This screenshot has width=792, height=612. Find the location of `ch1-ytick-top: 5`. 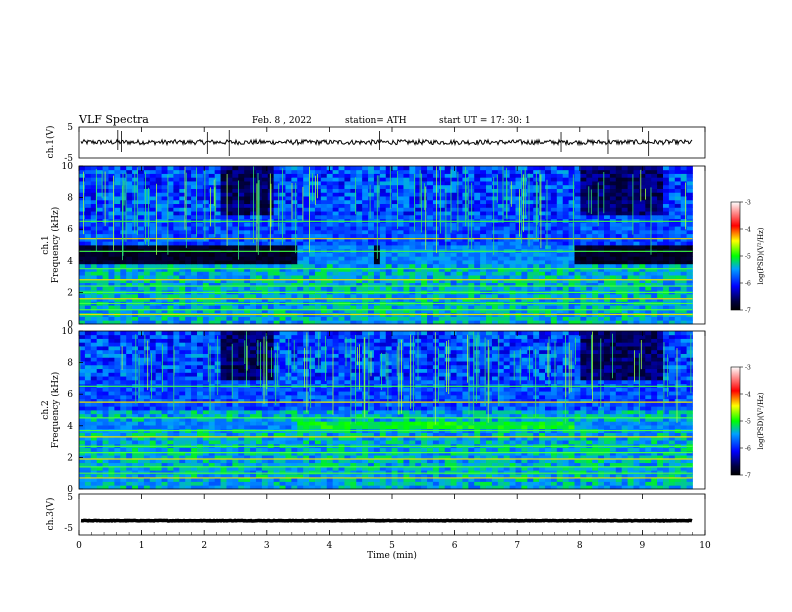

ch1-ytick-top: 5 is located at coordinates (70, 128).